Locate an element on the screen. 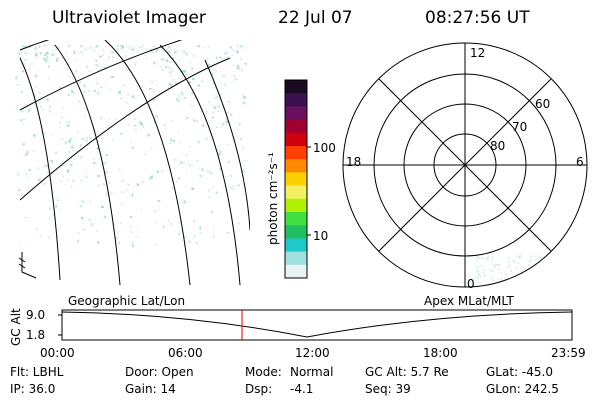 The image size is (600, 400). colorbar-unit-label: photon cm⁻²s⁻¹ is located at coordinates (273, 198).